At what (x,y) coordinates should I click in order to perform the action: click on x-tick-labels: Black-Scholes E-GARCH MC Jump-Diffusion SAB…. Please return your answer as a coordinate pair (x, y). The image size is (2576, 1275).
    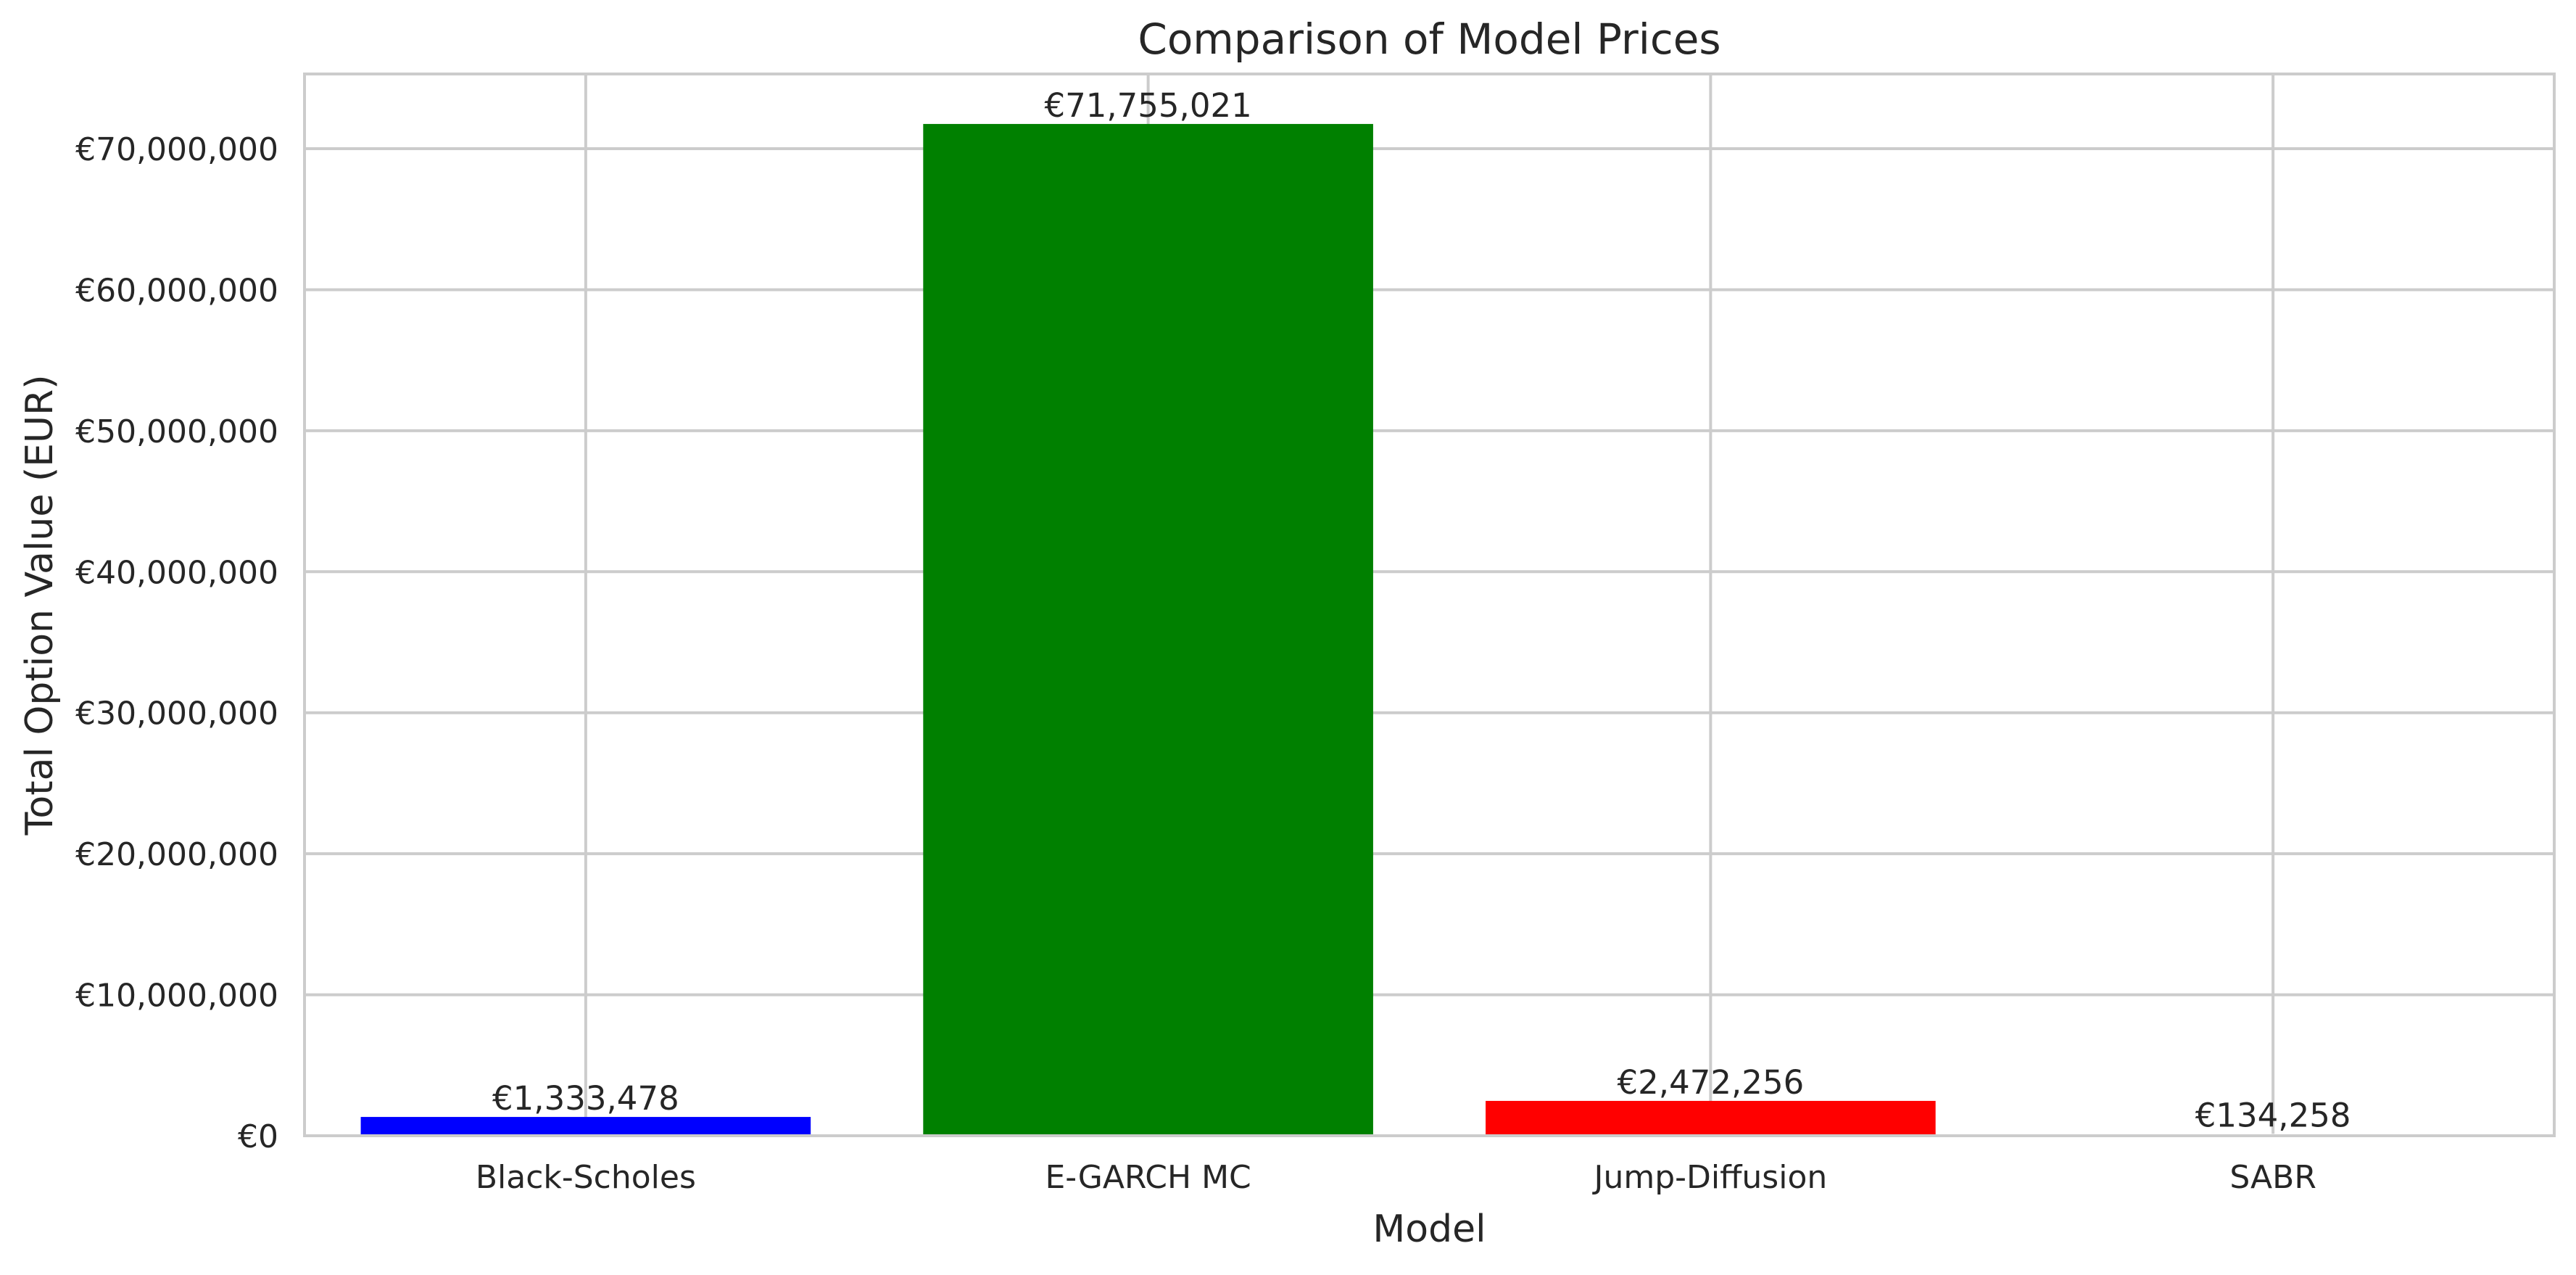
    Looking at the image, I should click on (1396, 1178).